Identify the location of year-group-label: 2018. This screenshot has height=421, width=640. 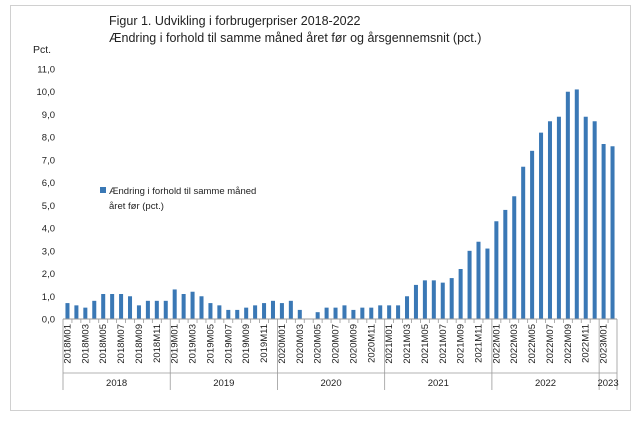
(116, 383).